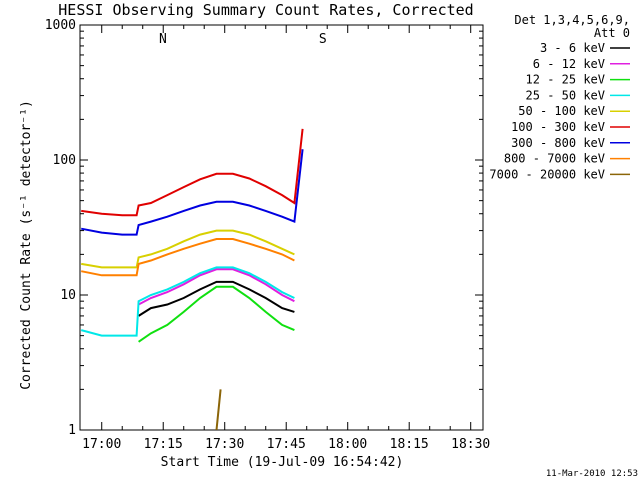  What do you see at coordinates (561, 111) in the screenshot?
I see `legend-label-4: 50 - 100 keV` at bounding box center [561, 111].